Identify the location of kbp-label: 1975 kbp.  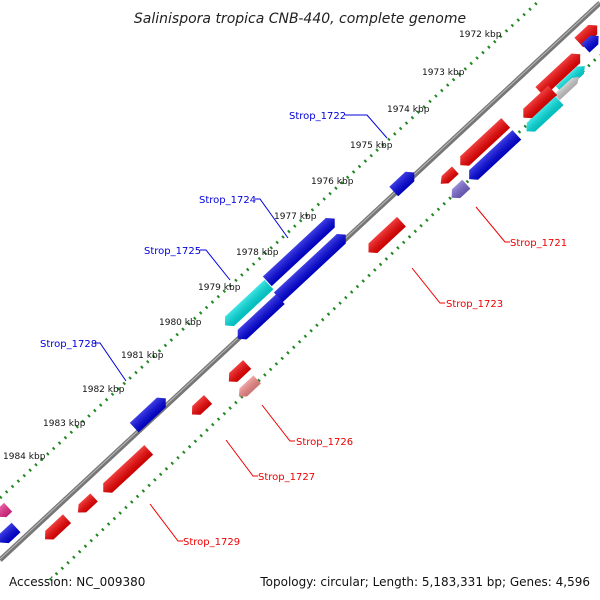
(371, 146).